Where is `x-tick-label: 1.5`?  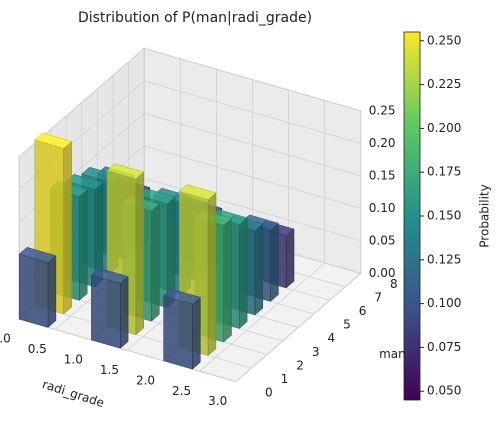
x-tick-label: 1.5 is located at coordinates (109, 370).